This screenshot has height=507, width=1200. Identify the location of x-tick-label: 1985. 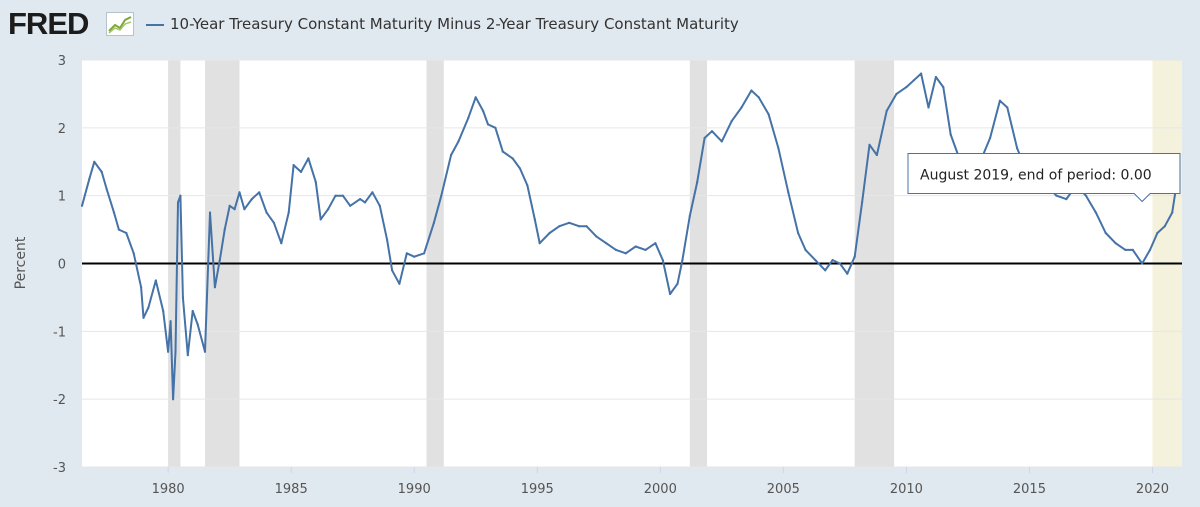
(291, 489).